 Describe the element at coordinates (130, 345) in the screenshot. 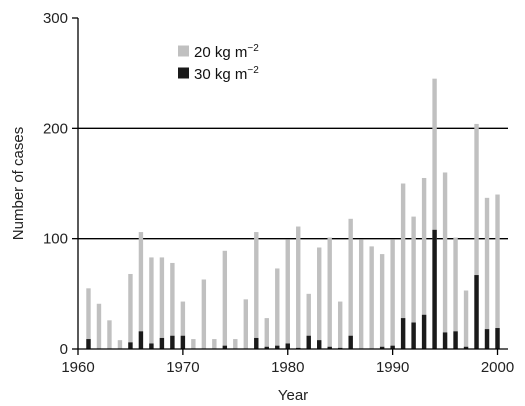

I see `bar-30kg-1965` at that location.